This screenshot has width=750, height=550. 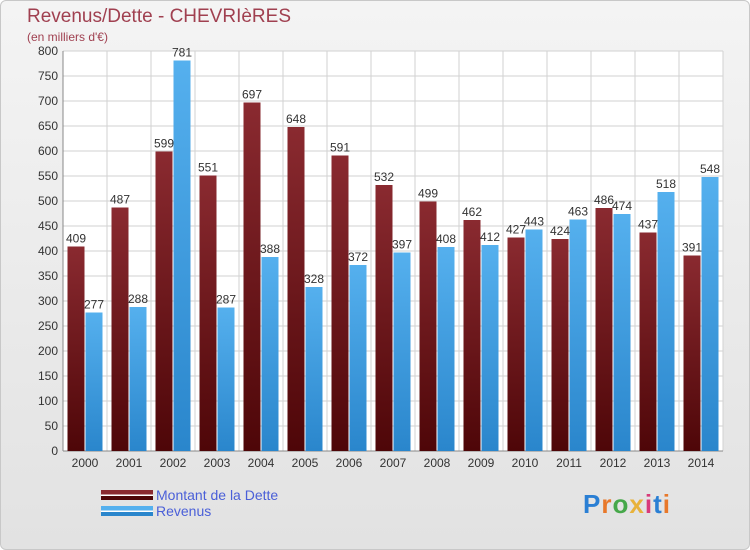 What do you see at coordinates (208, 313) in the screenshot?
I see `bar-debt-2003` at bounding box center [208, 313].